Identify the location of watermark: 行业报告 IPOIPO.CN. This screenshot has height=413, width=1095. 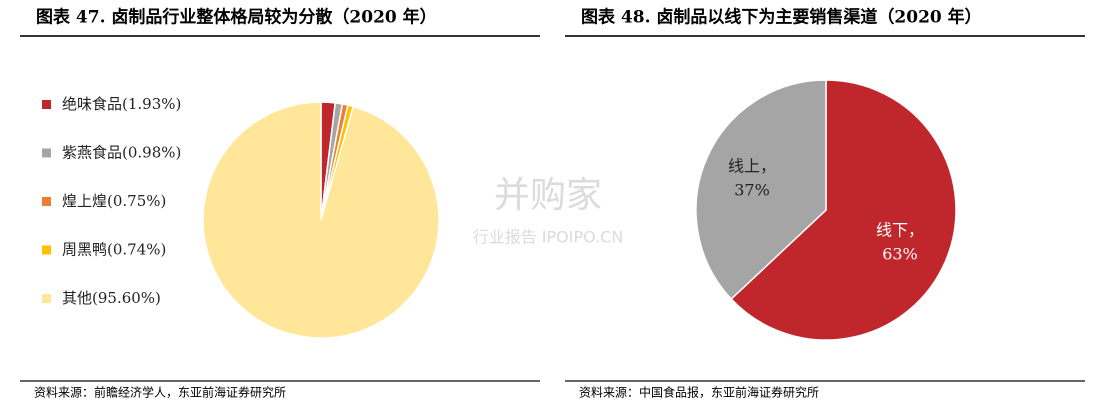
(548, 237).